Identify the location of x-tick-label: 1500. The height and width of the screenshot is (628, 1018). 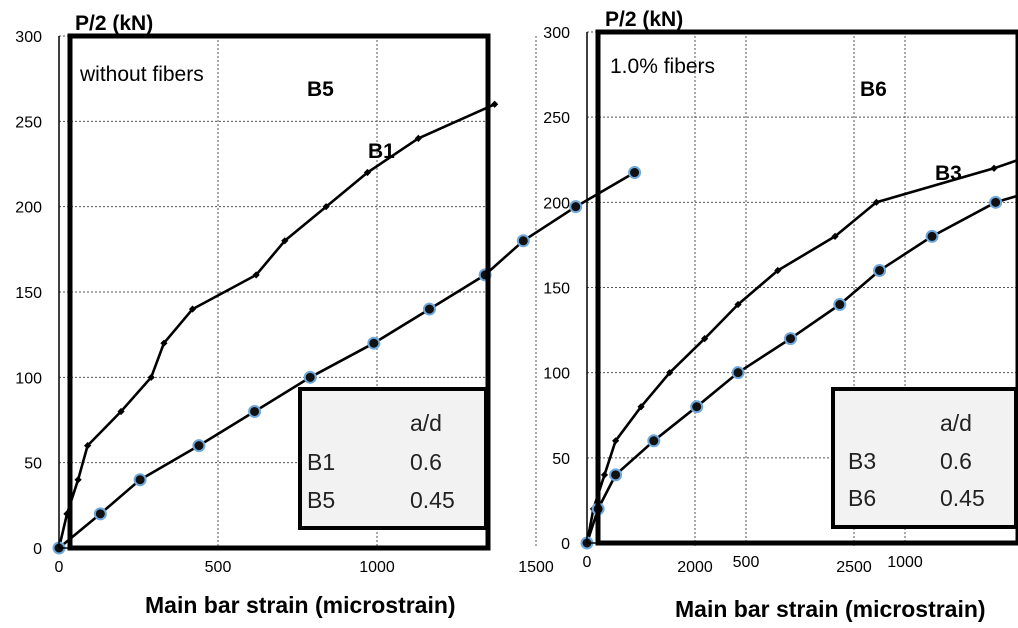
(536, 567).